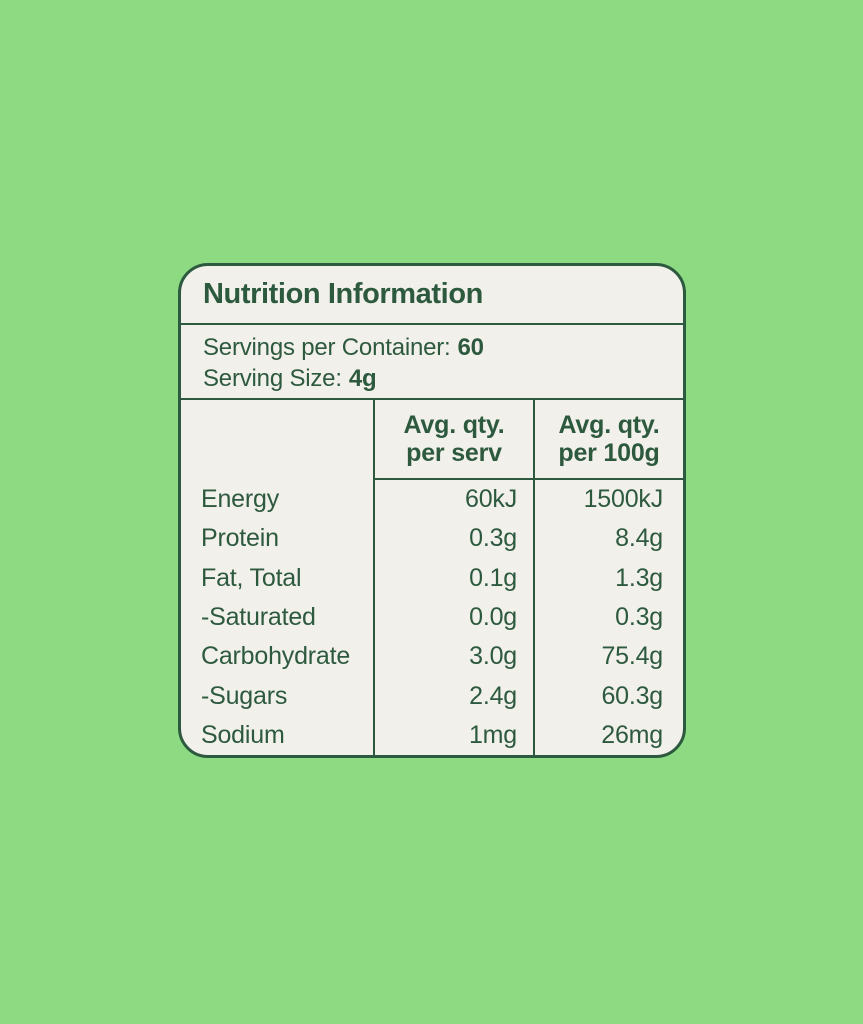  I want to click on value-per-serv: 0.0g, so click(453, 617).